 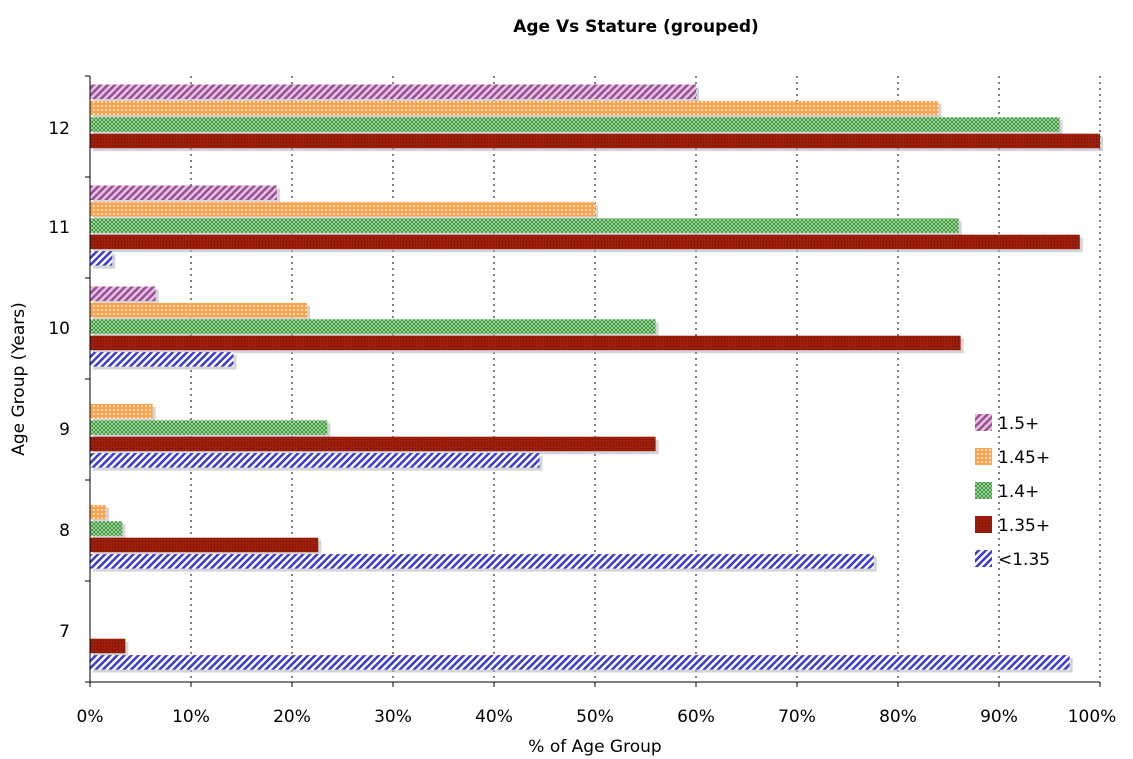 What do you see at coordinates (1018, 424) in the screenshot?
I see `legend-label: 1.5+` at bounding box center [1018, 424].